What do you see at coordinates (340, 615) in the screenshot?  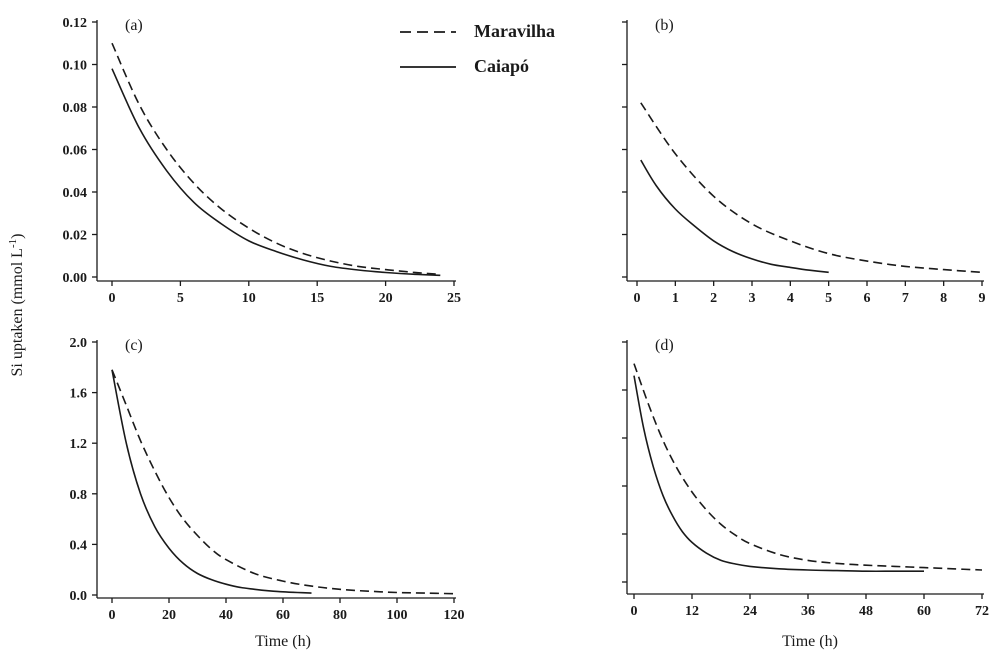 I see `x-tick-label: 80` at bounding box center [340, 615].